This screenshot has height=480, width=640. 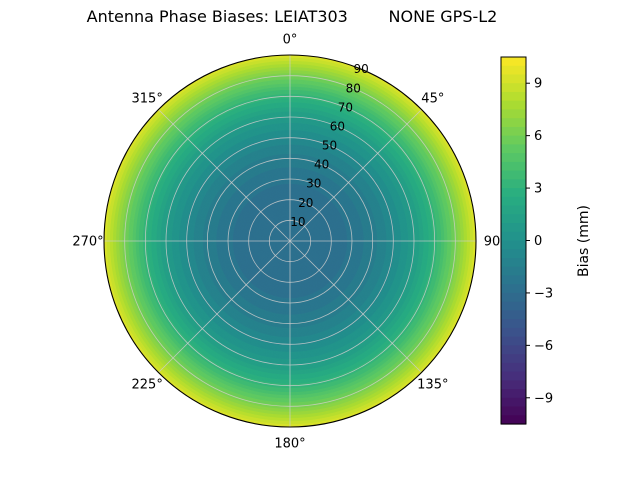 I want to click on theta-tick-label: 135°, so click(x=432, y=384).